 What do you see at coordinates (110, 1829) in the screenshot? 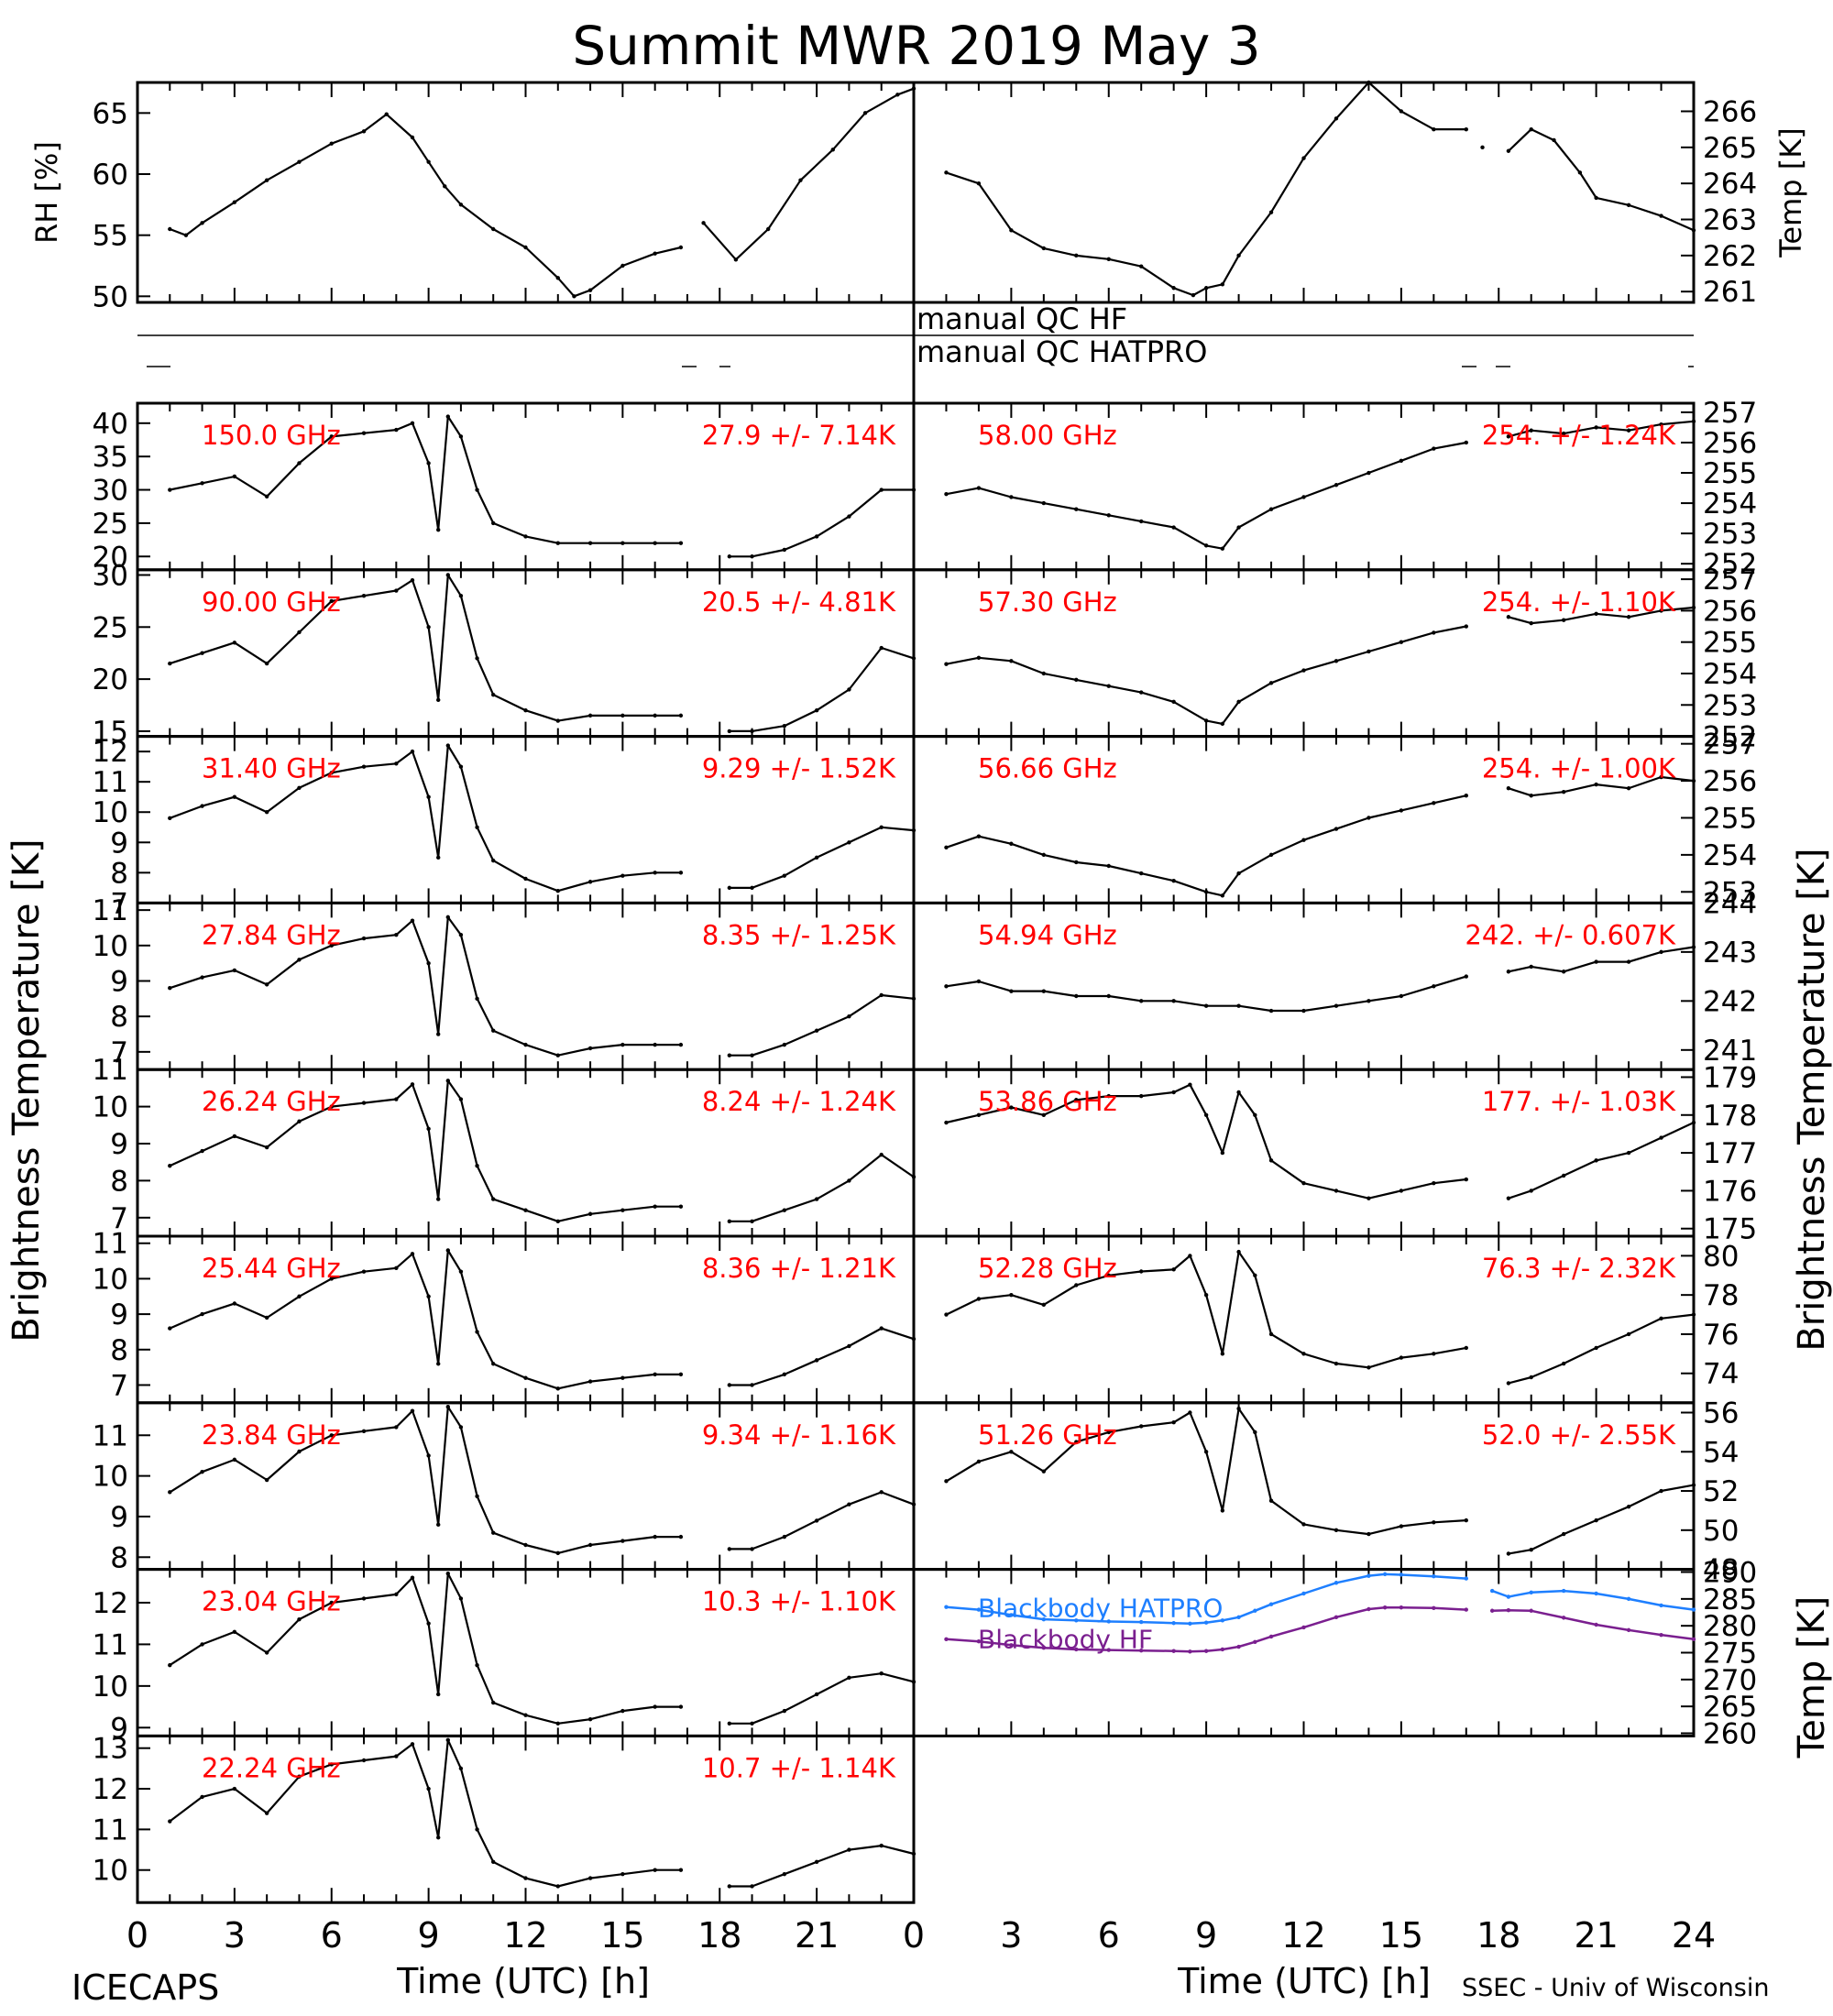
I see `panel-tb-22.24-ytick-label: 11` at bounding box center [110, 1829].